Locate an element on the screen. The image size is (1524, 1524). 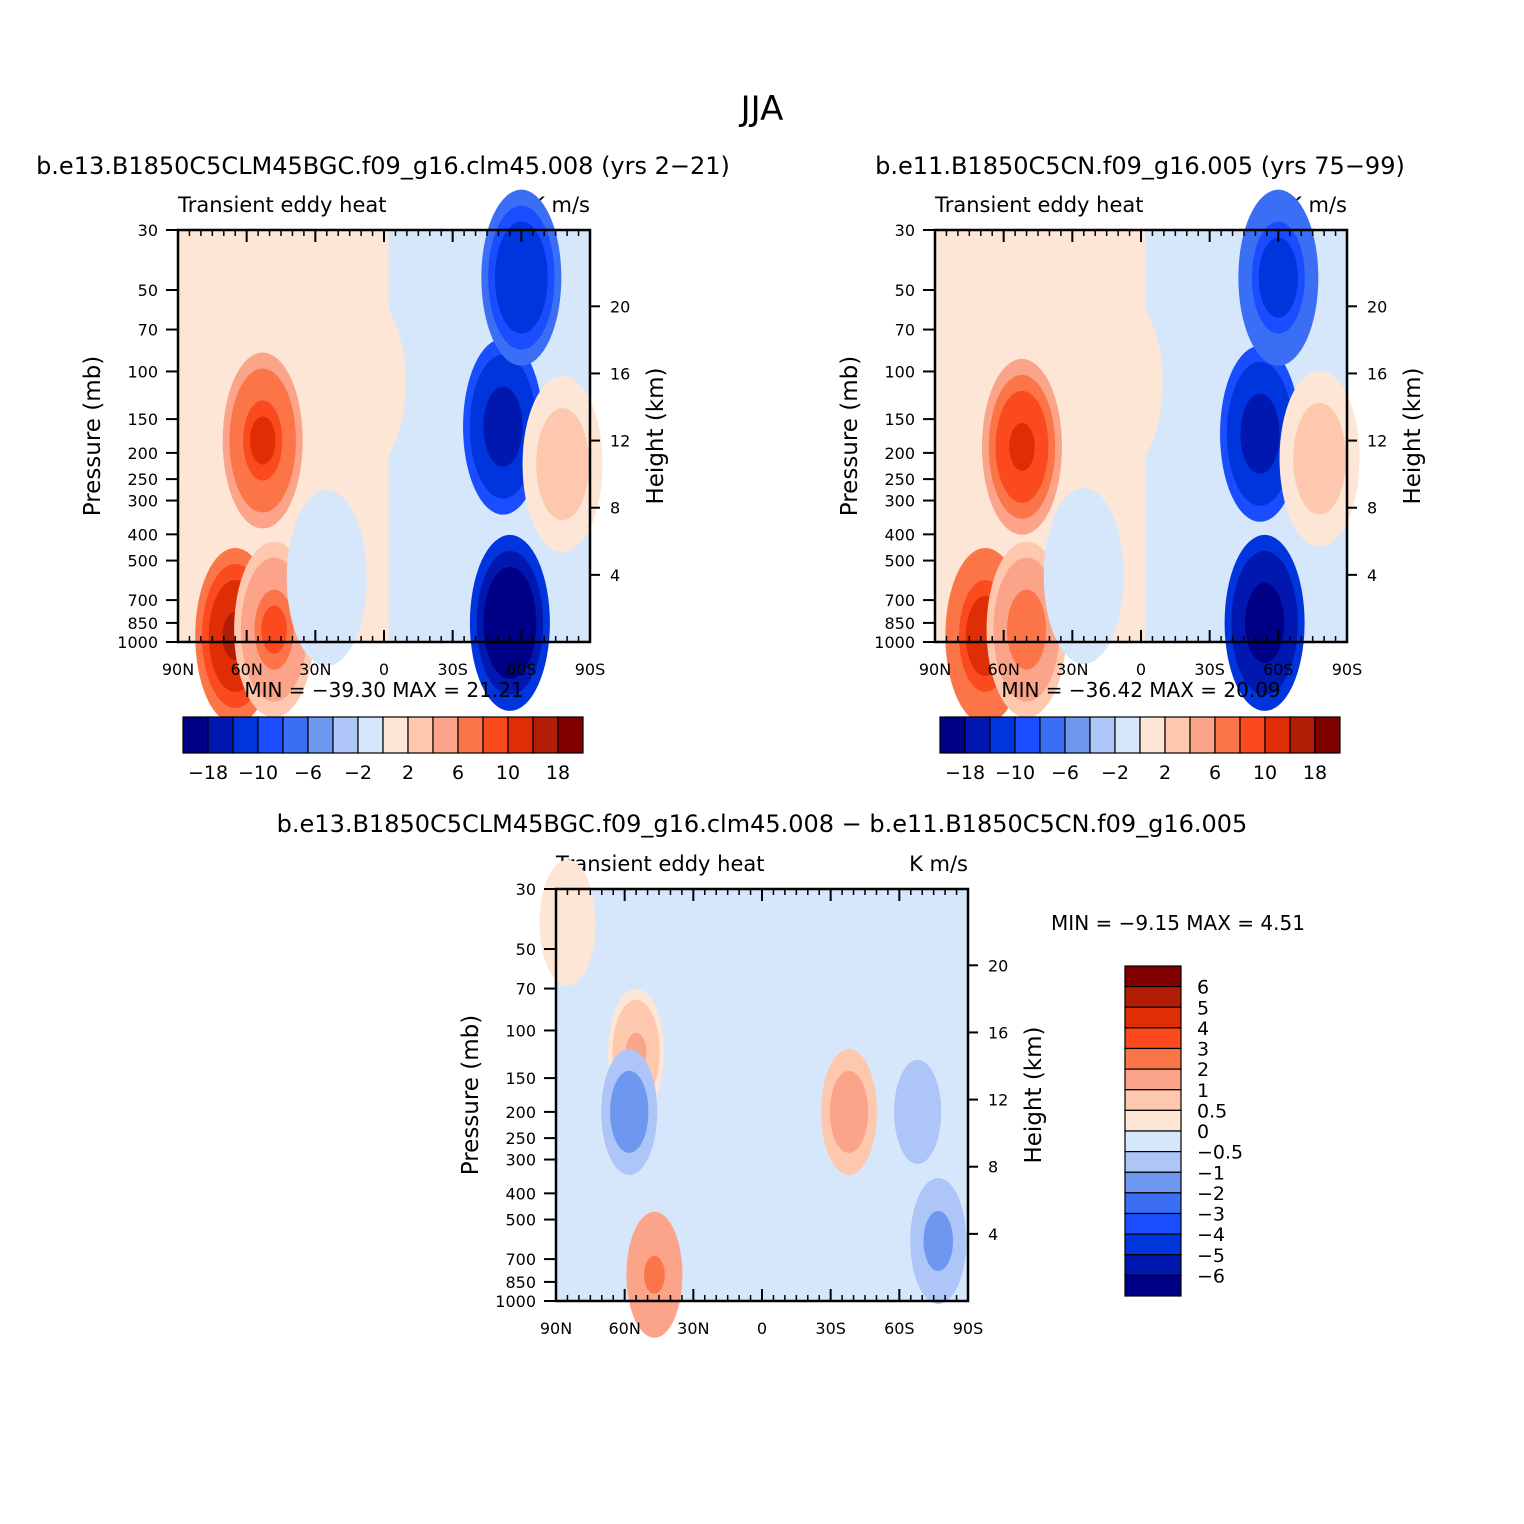
colorbar-label: −6 is located at coordinates (308, 773).